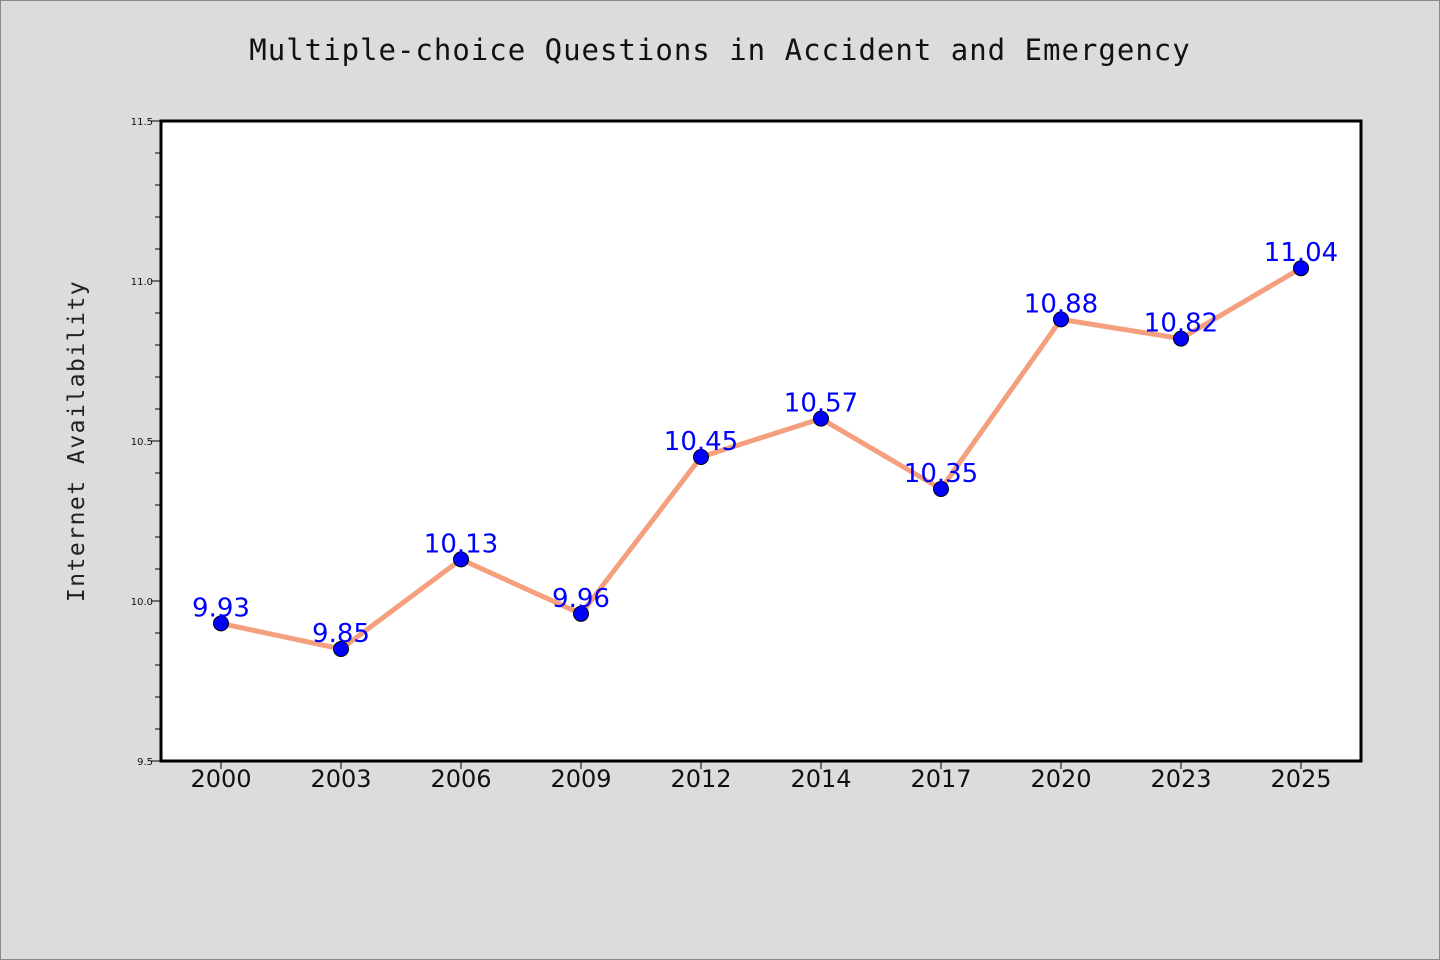 This screenshot has width=1440, height=960. I want to click on x-tick-label: 2025, so click(1300, 779).